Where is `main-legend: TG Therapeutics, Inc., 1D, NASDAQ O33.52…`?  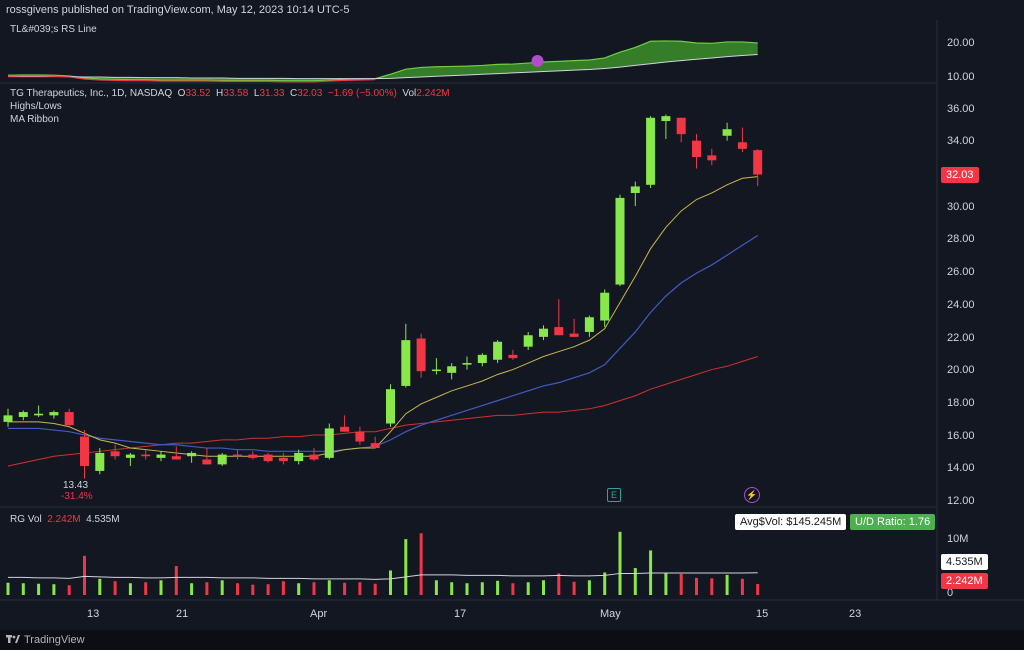
main-legend: TG Therapeutics, Inc., 1D, NASDAQ O33.52… is located at coordinates (230, 93).